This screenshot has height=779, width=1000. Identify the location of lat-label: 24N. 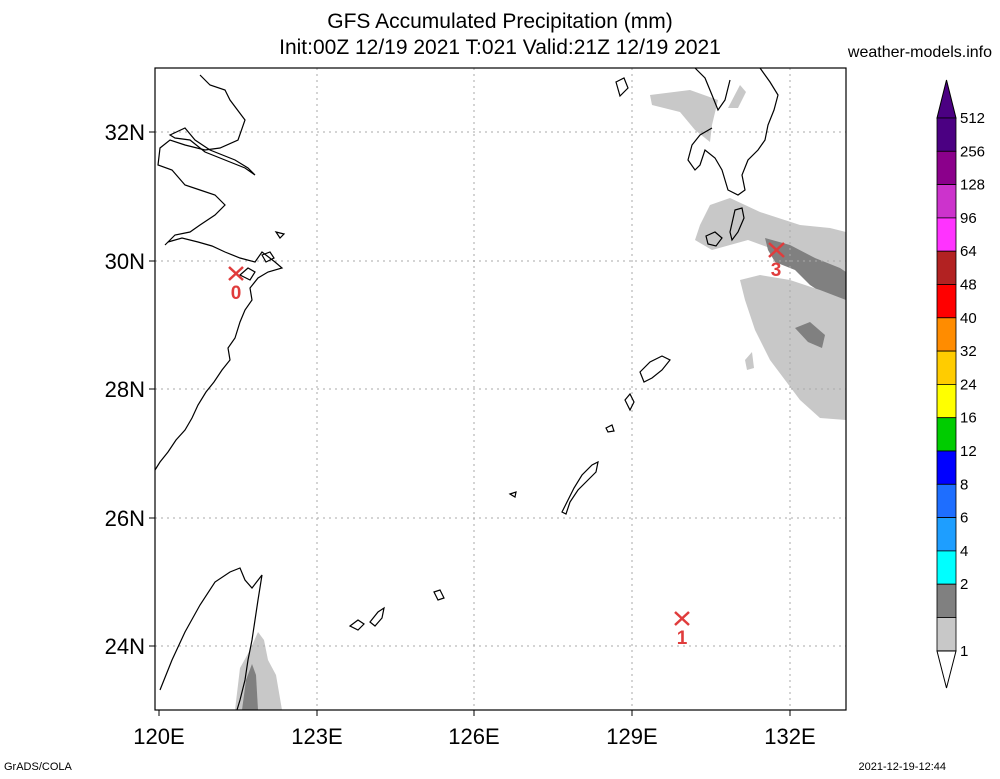
(125, 646).